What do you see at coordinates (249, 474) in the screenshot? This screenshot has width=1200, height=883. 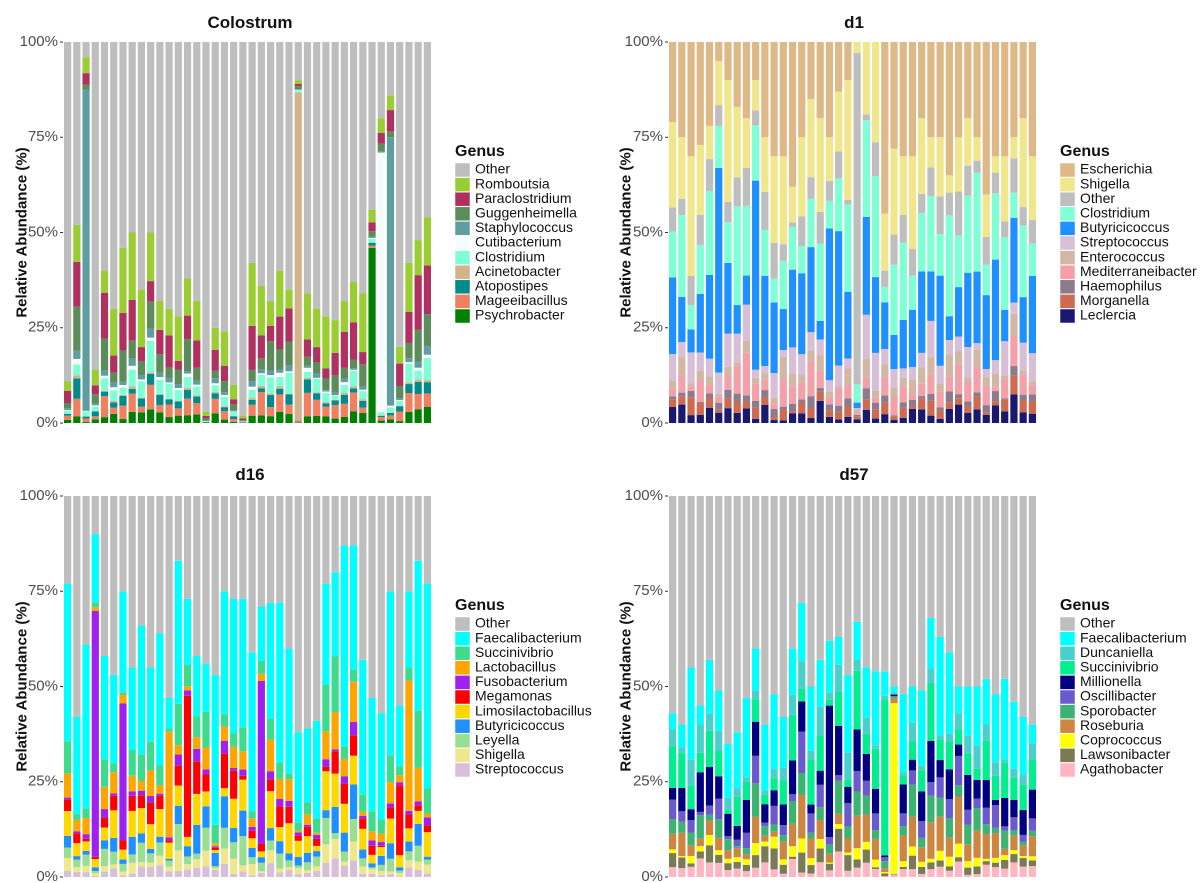 I see `panel-title: d16` at bounding box center [249, 474].